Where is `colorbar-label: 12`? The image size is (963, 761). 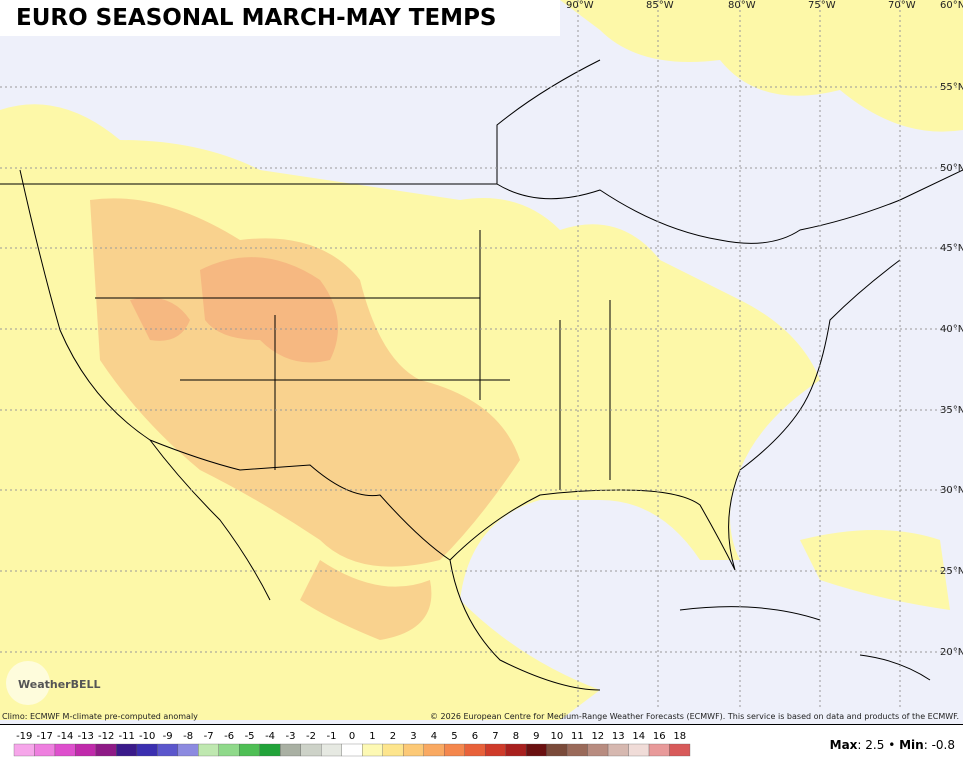
colorbar-label: 12 is located at coordinates (597, 736).